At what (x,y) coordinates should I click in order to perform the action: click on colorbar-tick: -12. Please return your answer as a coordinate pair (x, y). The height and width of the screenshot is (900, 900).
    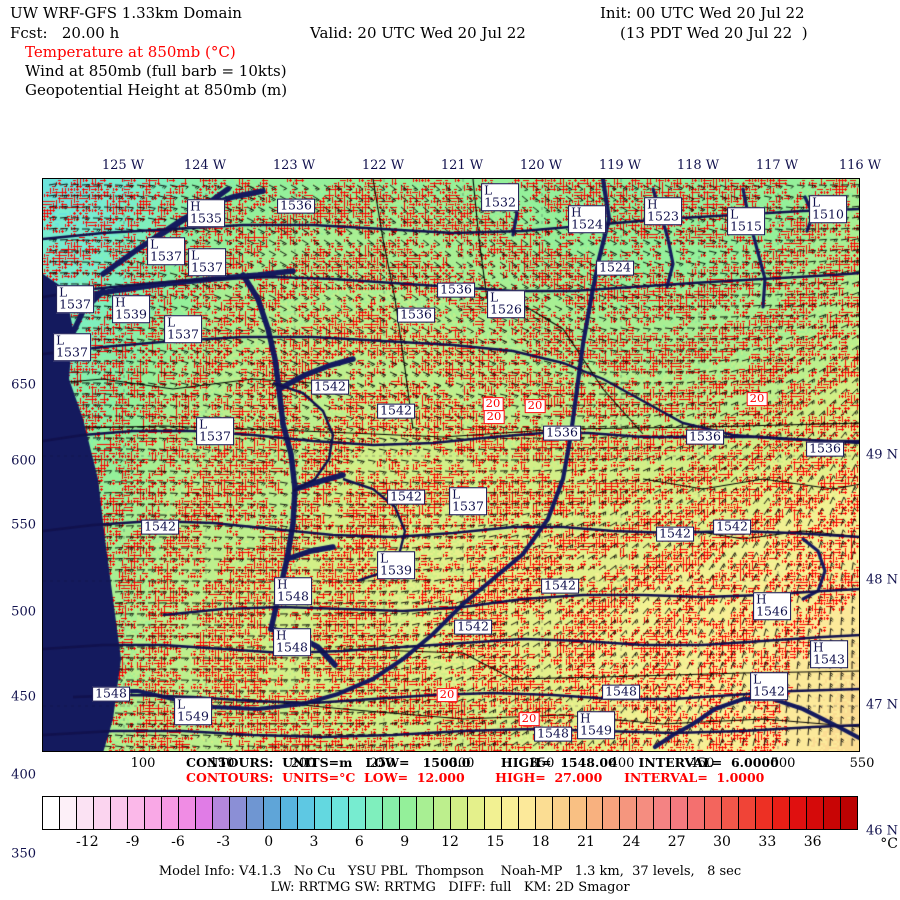
    Looking at the image, I should click on (87, 842).